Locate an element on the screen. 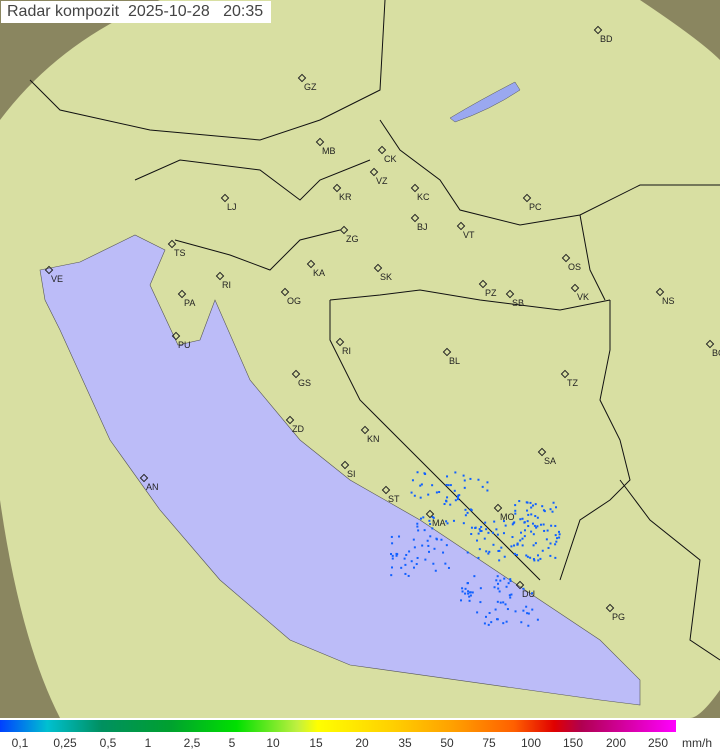 The image size is (720, 751). city-label: PC is located at coordinates (535, 207).